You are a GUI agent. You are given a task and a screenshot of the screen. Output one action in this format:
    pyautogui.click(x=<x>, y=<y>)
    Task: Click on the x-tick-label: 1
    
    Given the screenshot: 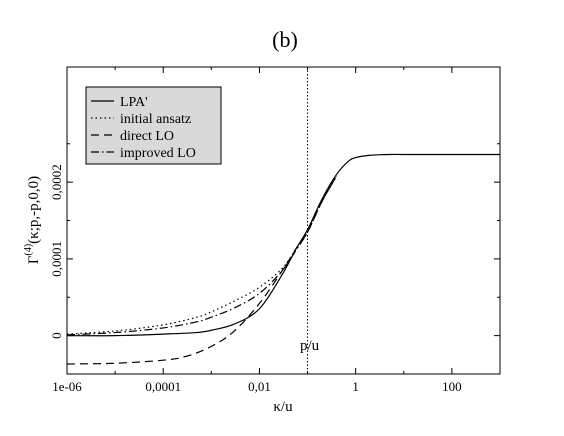 What is the action you would take?
    pyautogui.click(x=355, y=386)
    